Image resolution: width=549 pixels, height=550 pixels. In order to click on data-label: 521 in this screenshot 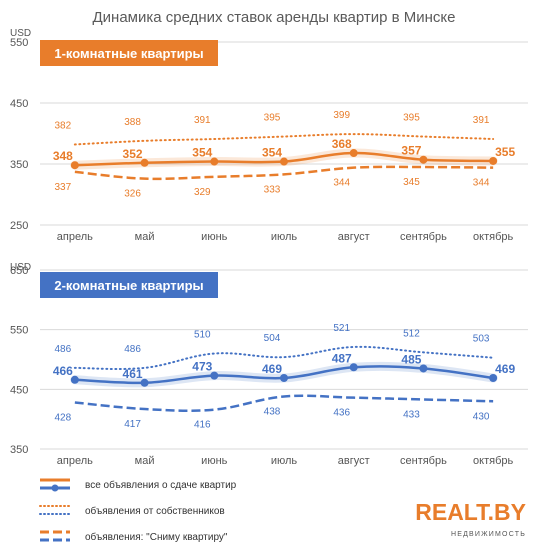, I will do `click(341, 328)`.